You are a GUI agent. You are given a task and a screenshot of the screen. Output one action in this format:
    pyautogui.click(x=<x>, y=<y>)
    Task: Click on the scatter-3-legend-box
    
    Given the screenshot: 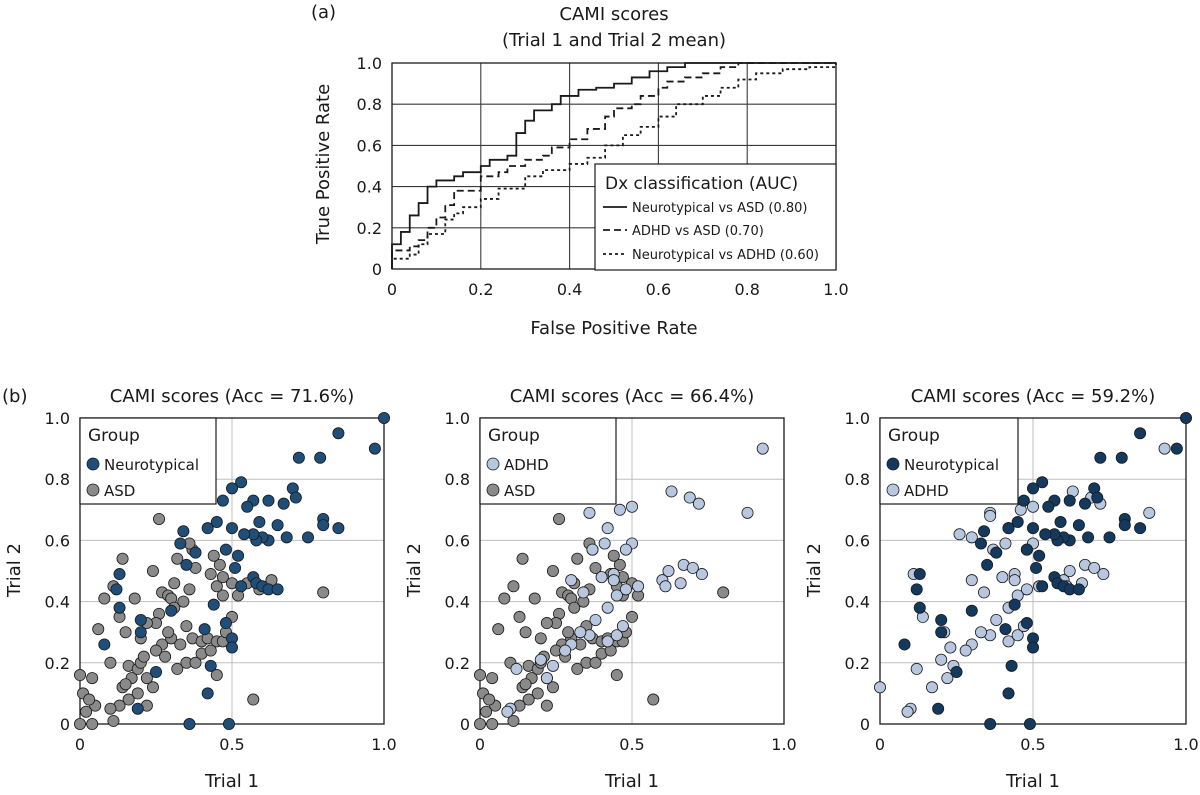 What is the action you would take?
    pyautogui.click(x=949, y=461)
    